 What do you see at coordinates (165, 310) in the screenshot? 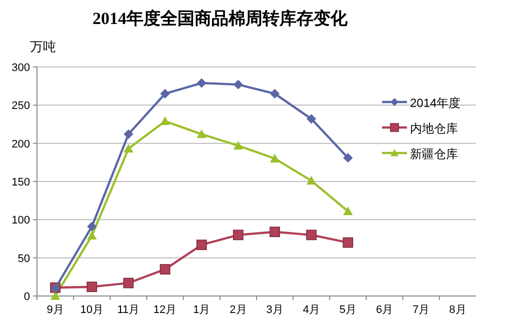
I see `x-tick-label: 12月` at bounding box center [165, 310].